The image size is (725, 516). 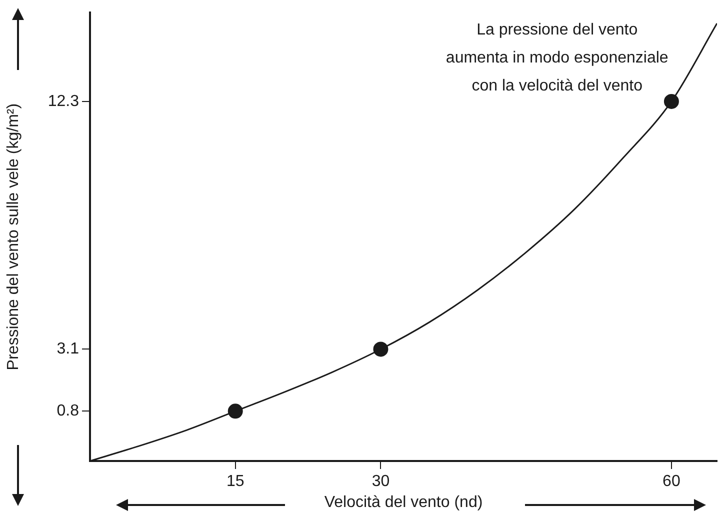 What do you see at coordinates (381, 481) in the screenshot?
I see `x-tick-label: 30` at bounding box center [381, 481].